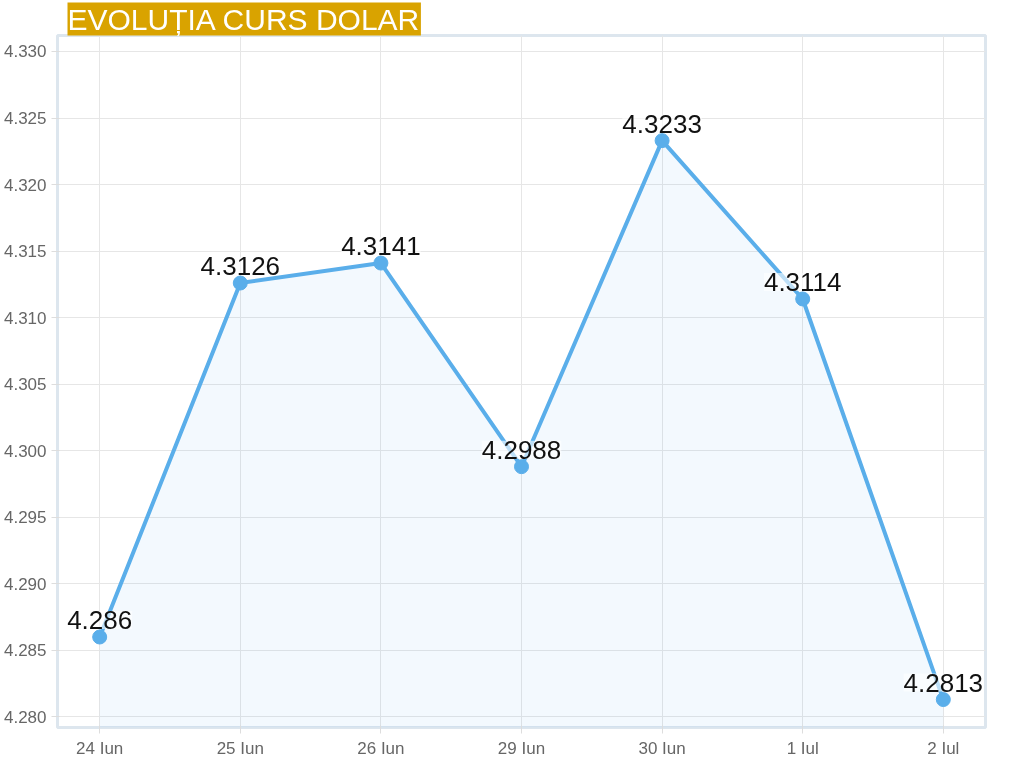 Image resolution: width=1024 pixels, height=772 pixels. What do you see at coordinates (802, 281) in the screenshot?
I see `data-label: 4.3114` at bounding box center [802, 281].